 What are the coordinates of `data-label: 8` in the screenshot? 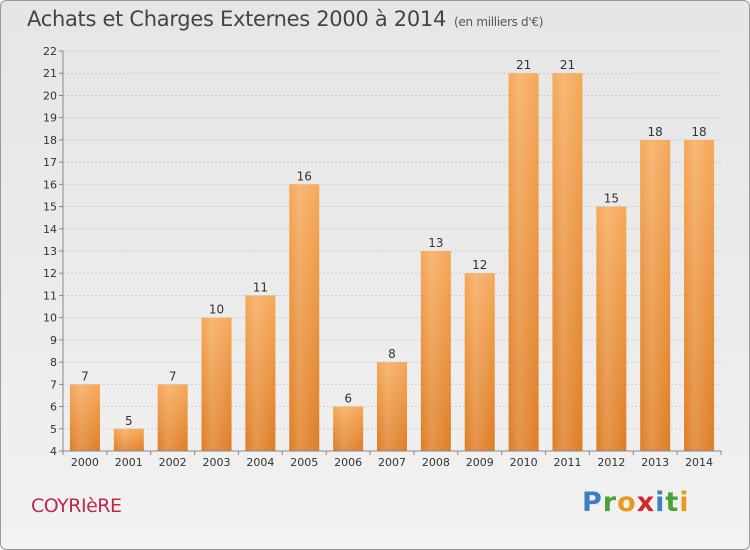 It's located at (392, 354).